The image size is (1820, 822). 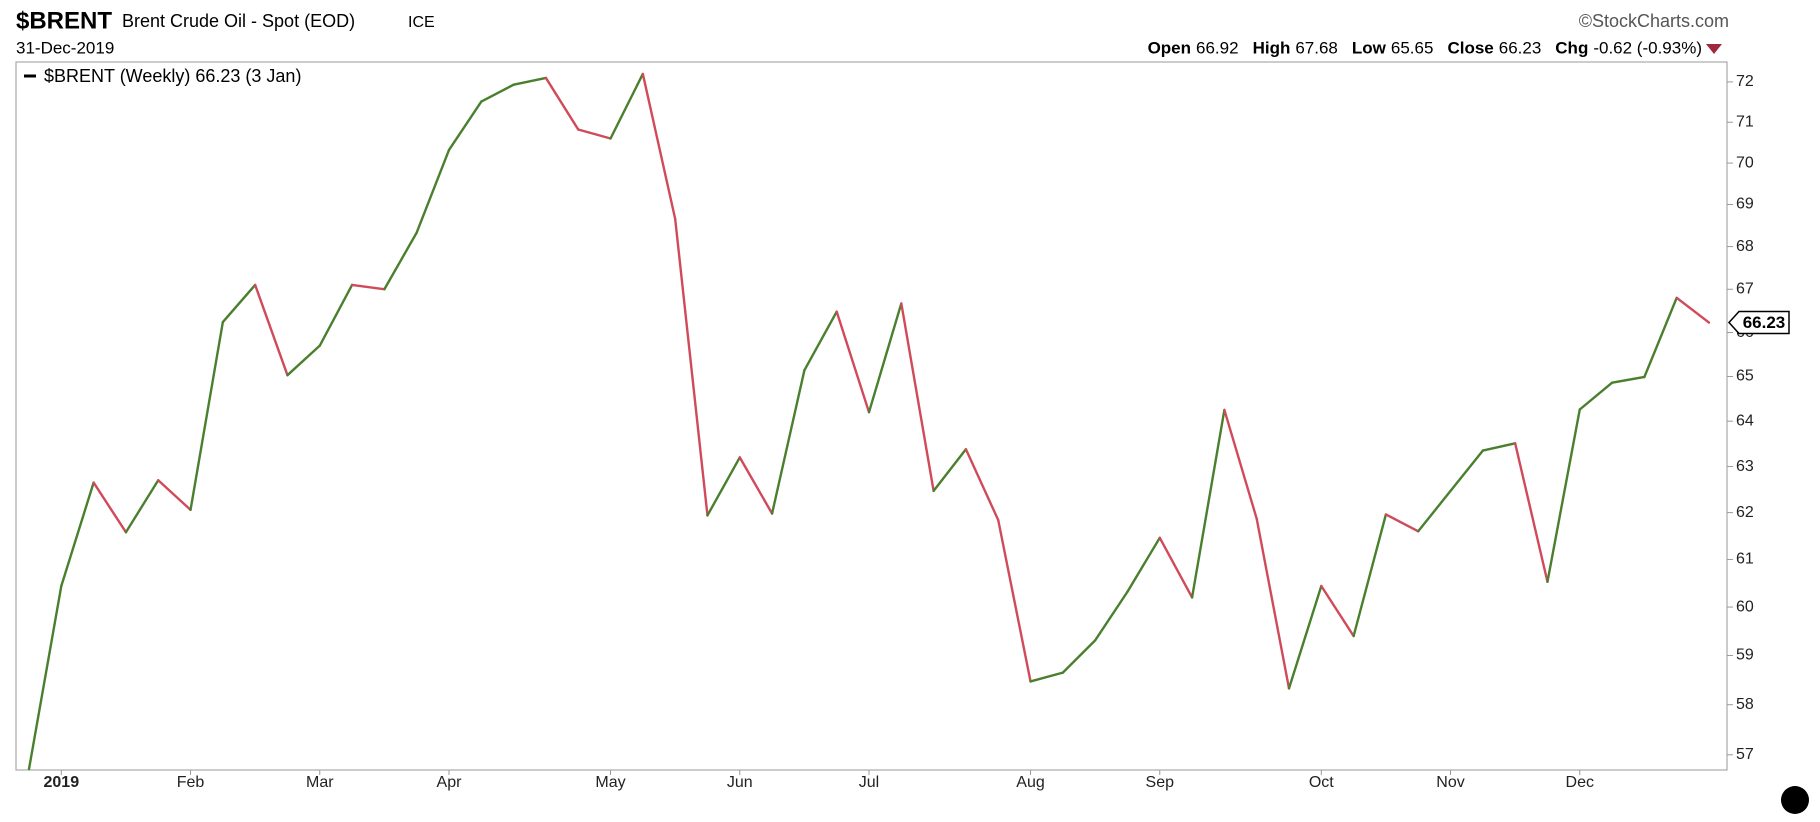 What do you see at coordinates (1520, 47) in the screenshot?
I see `quote-value: 66.23` at bounding box center [1520, 47].